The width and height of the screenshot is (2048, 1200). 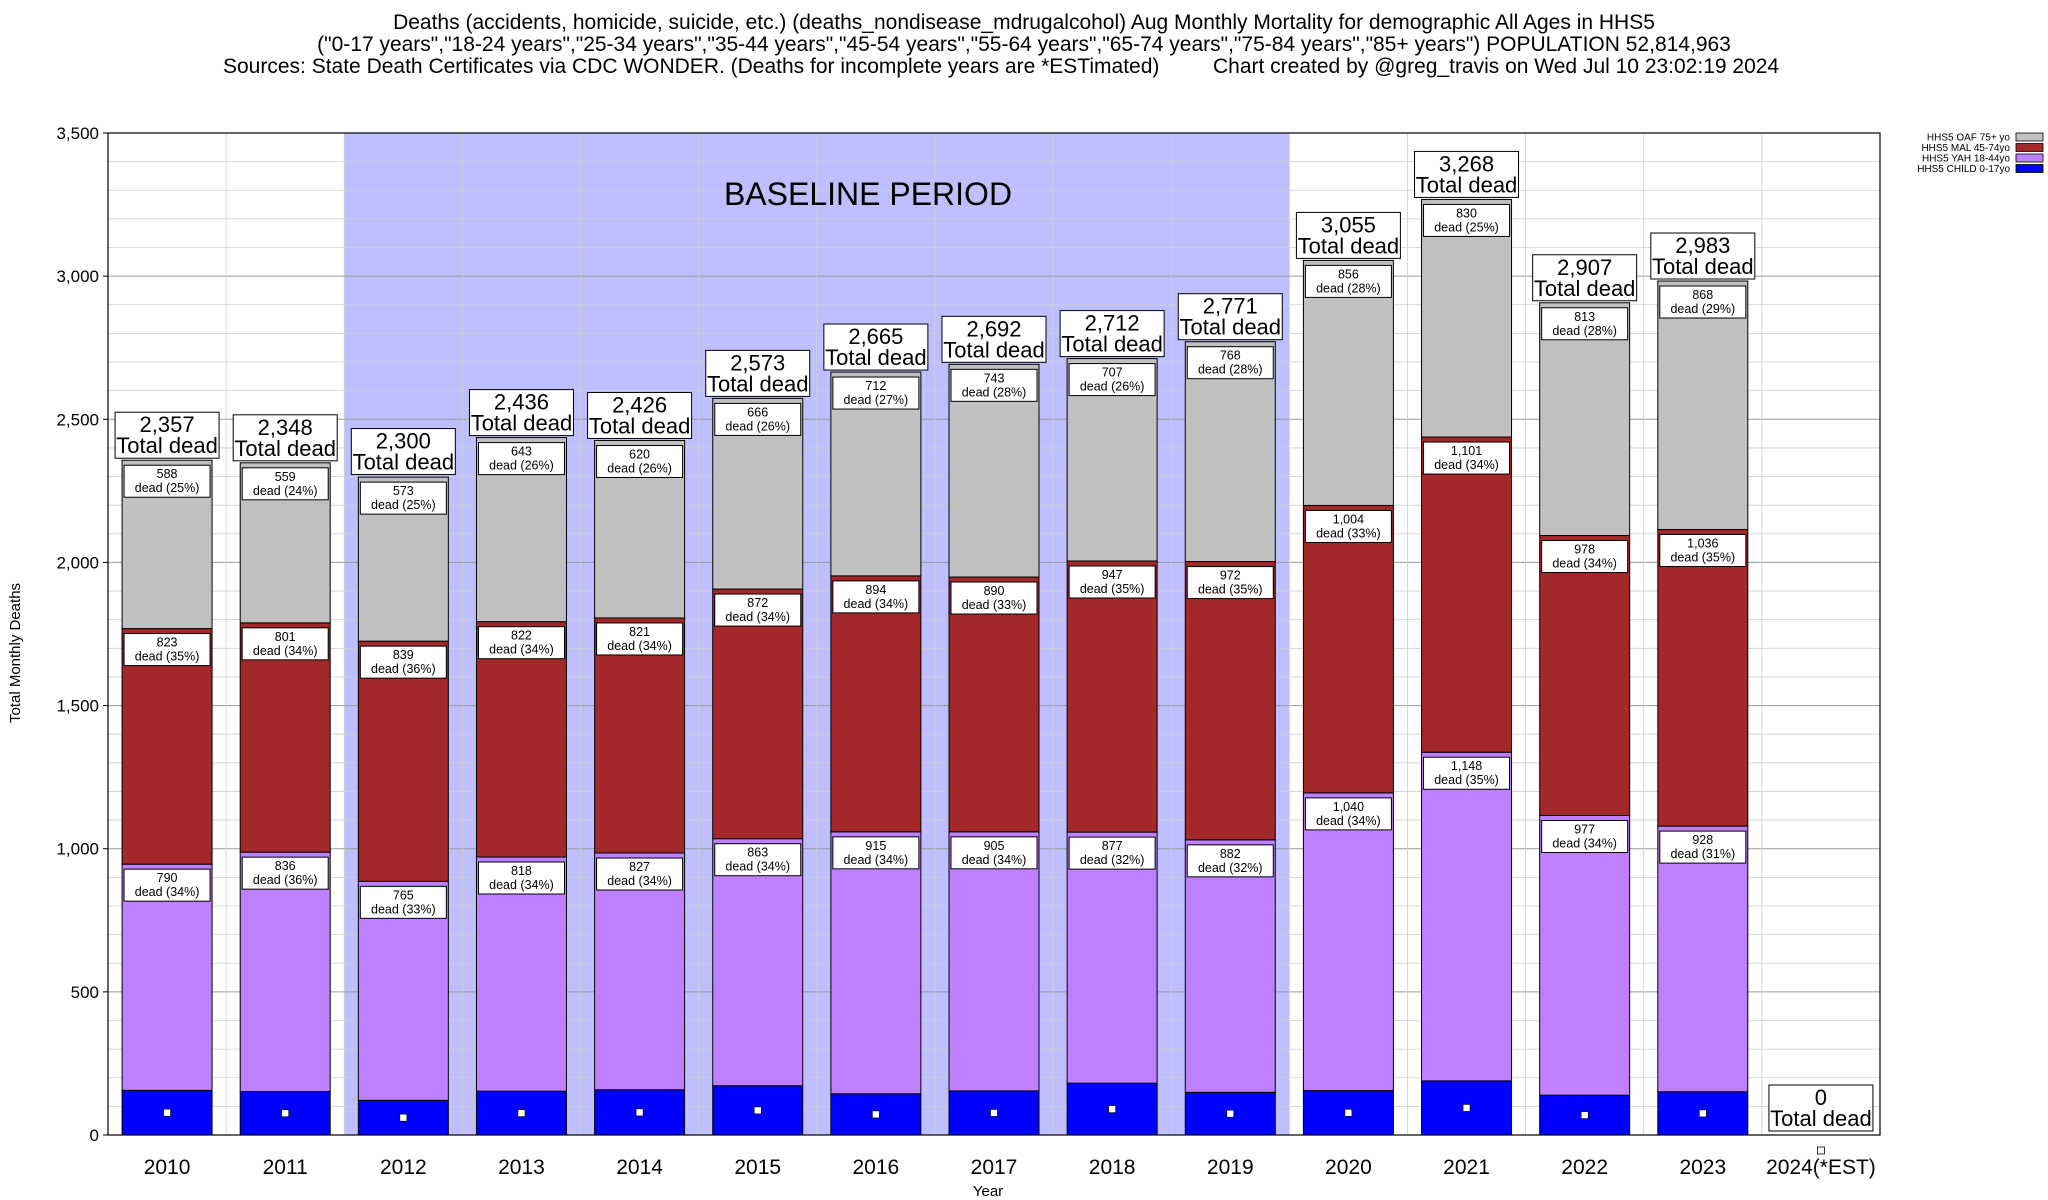 What do you see at coordinates (1702, 309) in the screenshot?
I see `segment-label-percent: dead (29%)` at bounding box center [1702, 309].